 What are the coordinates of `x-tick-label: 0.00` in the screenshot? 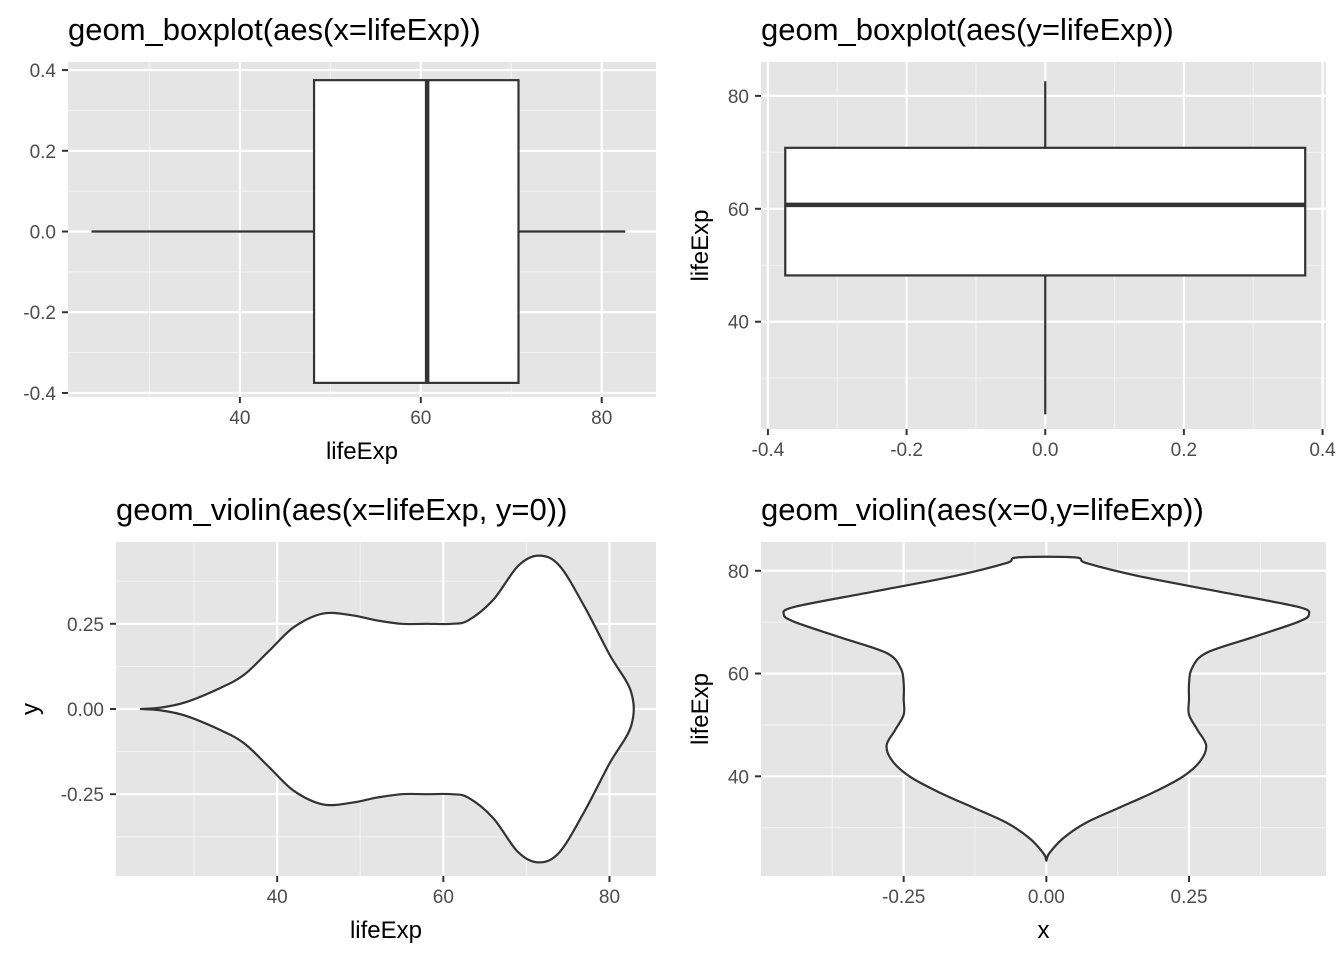 It's located at (1046, 897).